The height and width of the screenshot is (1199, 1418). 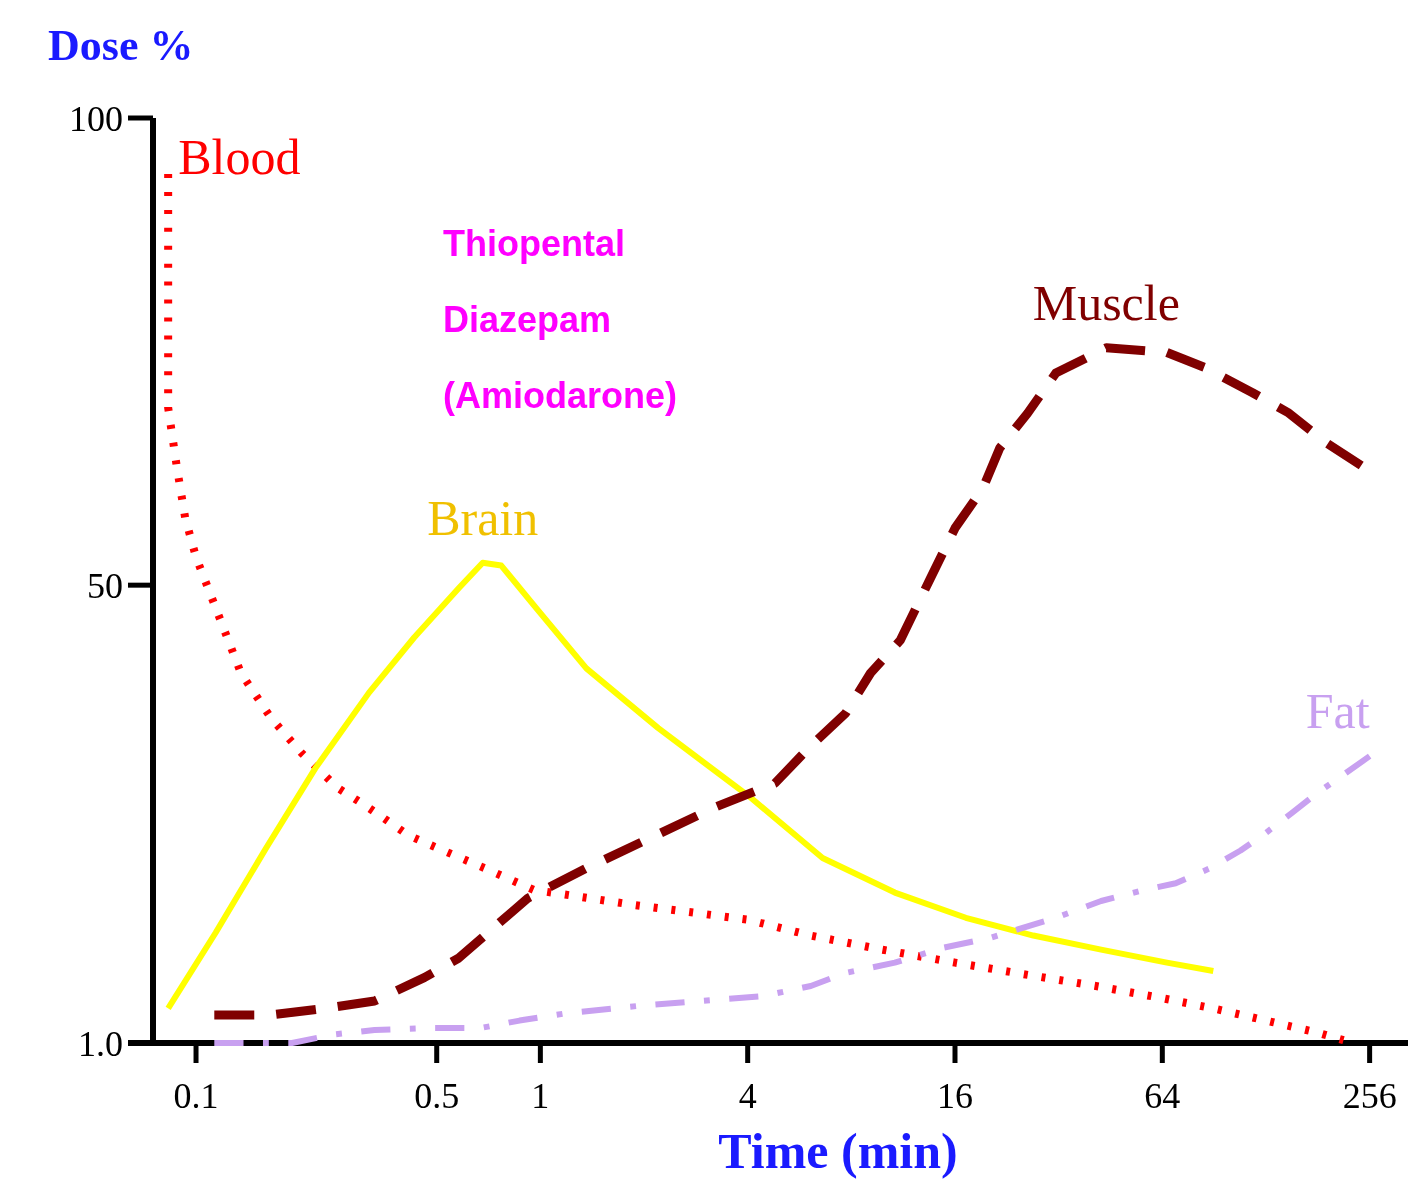 What do you see at coordinates (1106, 302) in the screenshot?
I see `series-label: Muscle` at bounding box center [1106, 302].